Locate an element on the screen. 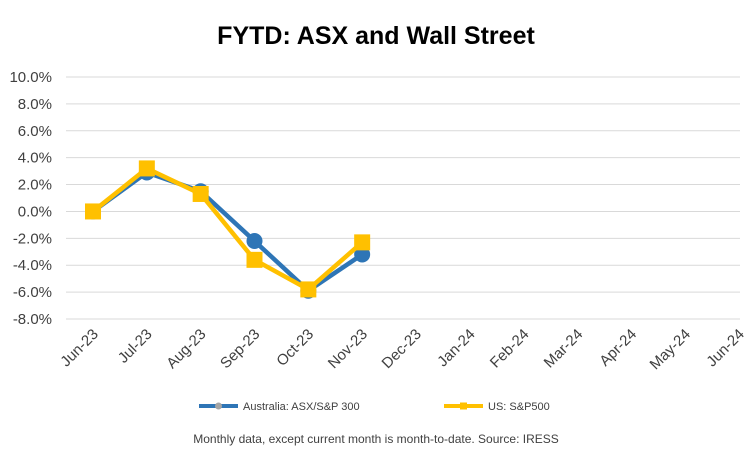 The width and height of the screenshot is (753, 465). x-tick-label: May-24 is located at coordinates (670, 349).